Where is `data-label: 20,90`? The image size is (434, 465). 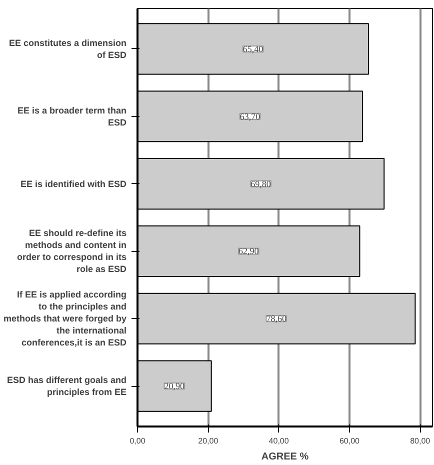
data-label: 20,90 is located at coordinates (175, 386).